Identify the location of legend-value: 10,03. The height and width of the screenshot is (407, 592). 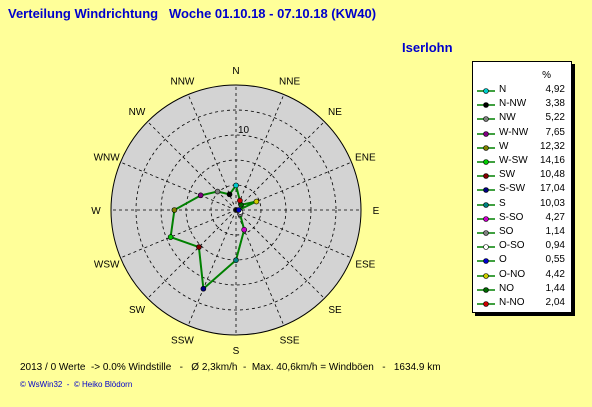
(552, 203).